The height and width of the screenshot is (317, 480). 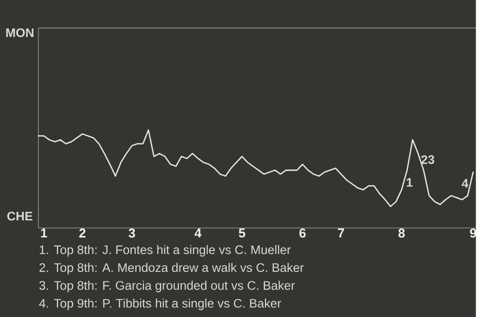 What do you see at coordinates (431, 159) in the screenshot?
I see `annotation: 3` at bounding box center [431, 159].